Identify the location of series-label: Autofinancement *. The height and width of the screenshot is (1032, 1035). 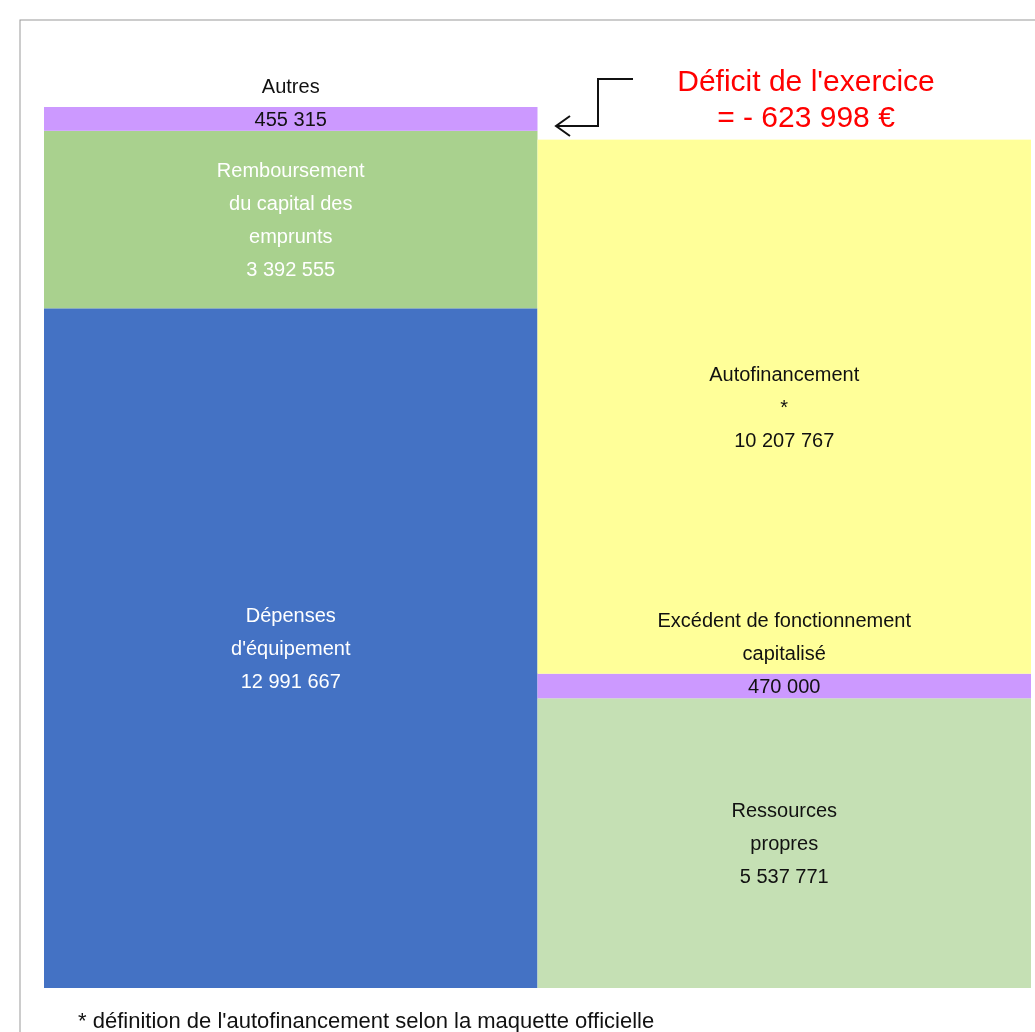
(784, 390).